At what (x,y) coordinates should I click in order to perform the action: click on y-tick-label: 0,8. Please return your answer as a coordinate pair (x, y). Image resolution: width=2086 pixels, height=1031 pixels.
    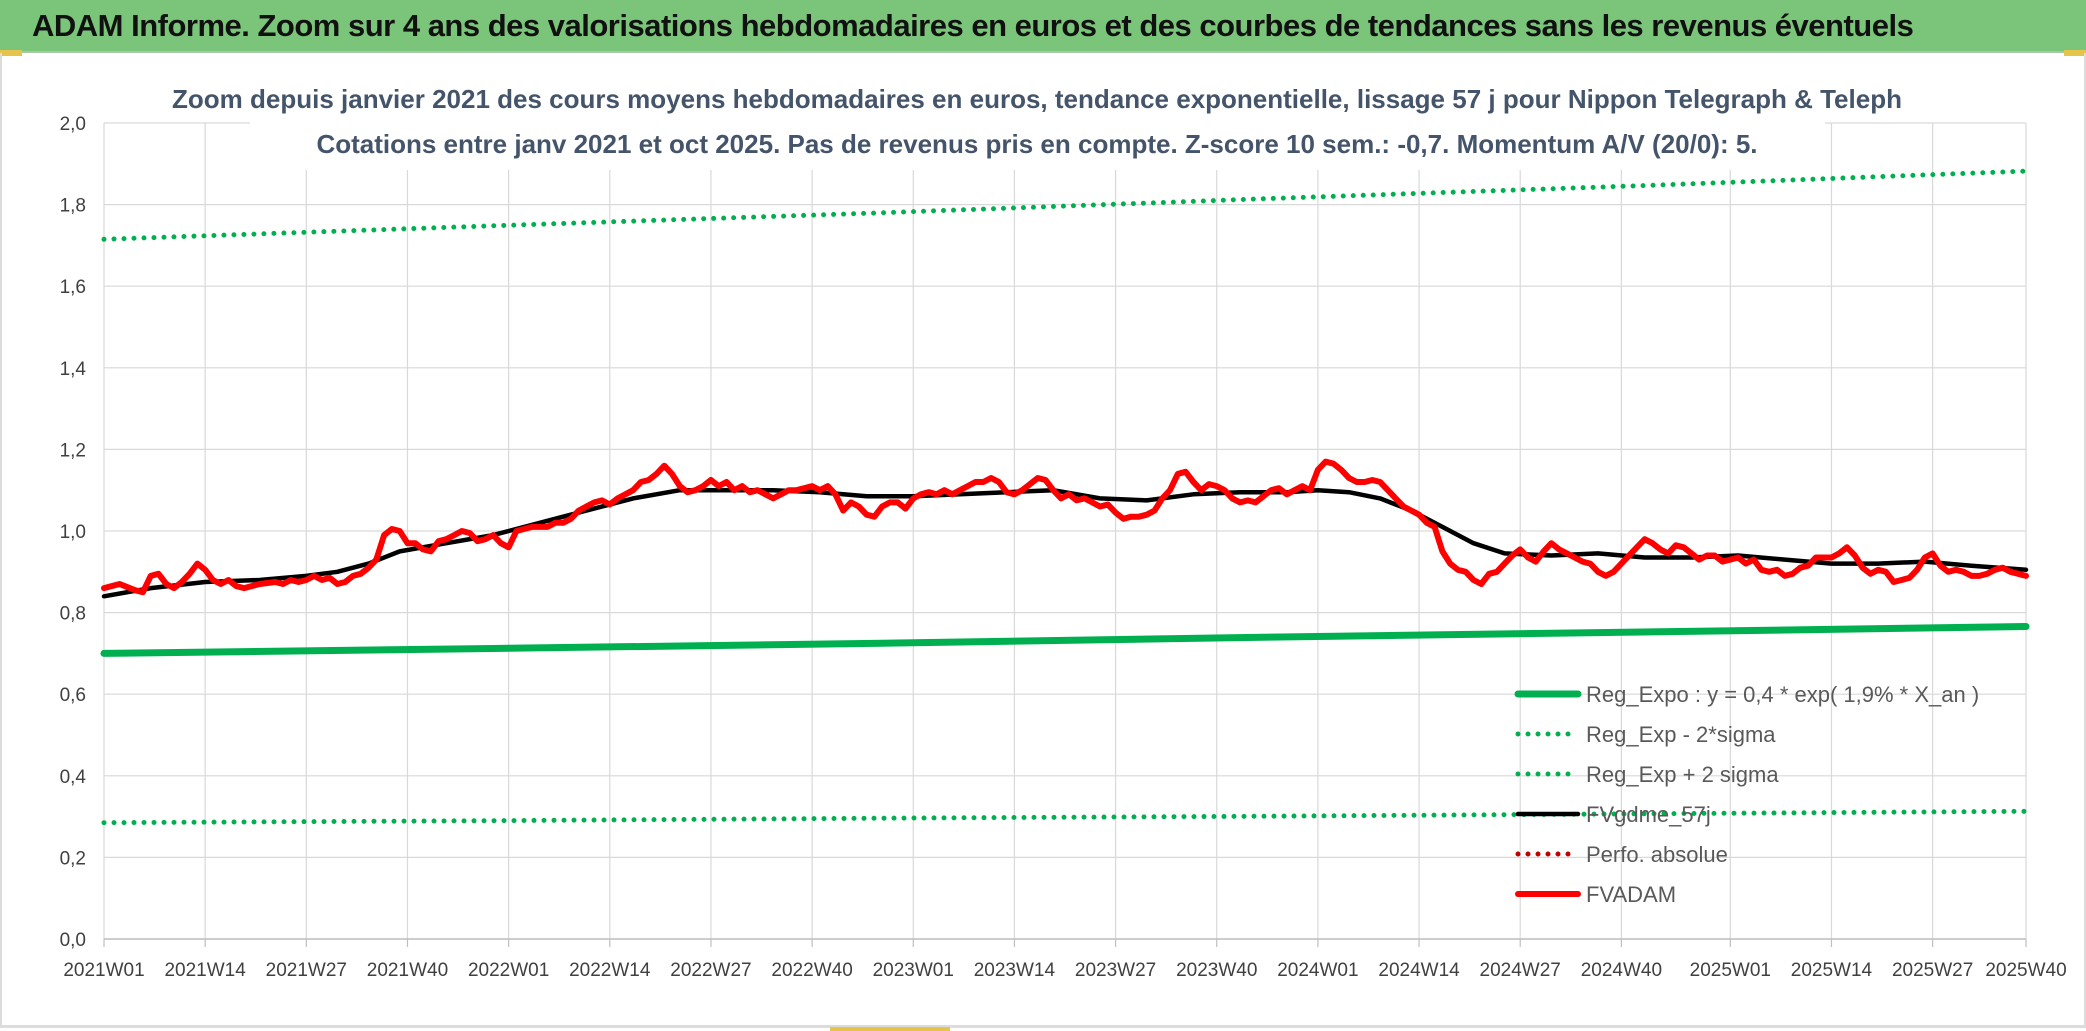
    Looking at the image, I should click on (73, 614).